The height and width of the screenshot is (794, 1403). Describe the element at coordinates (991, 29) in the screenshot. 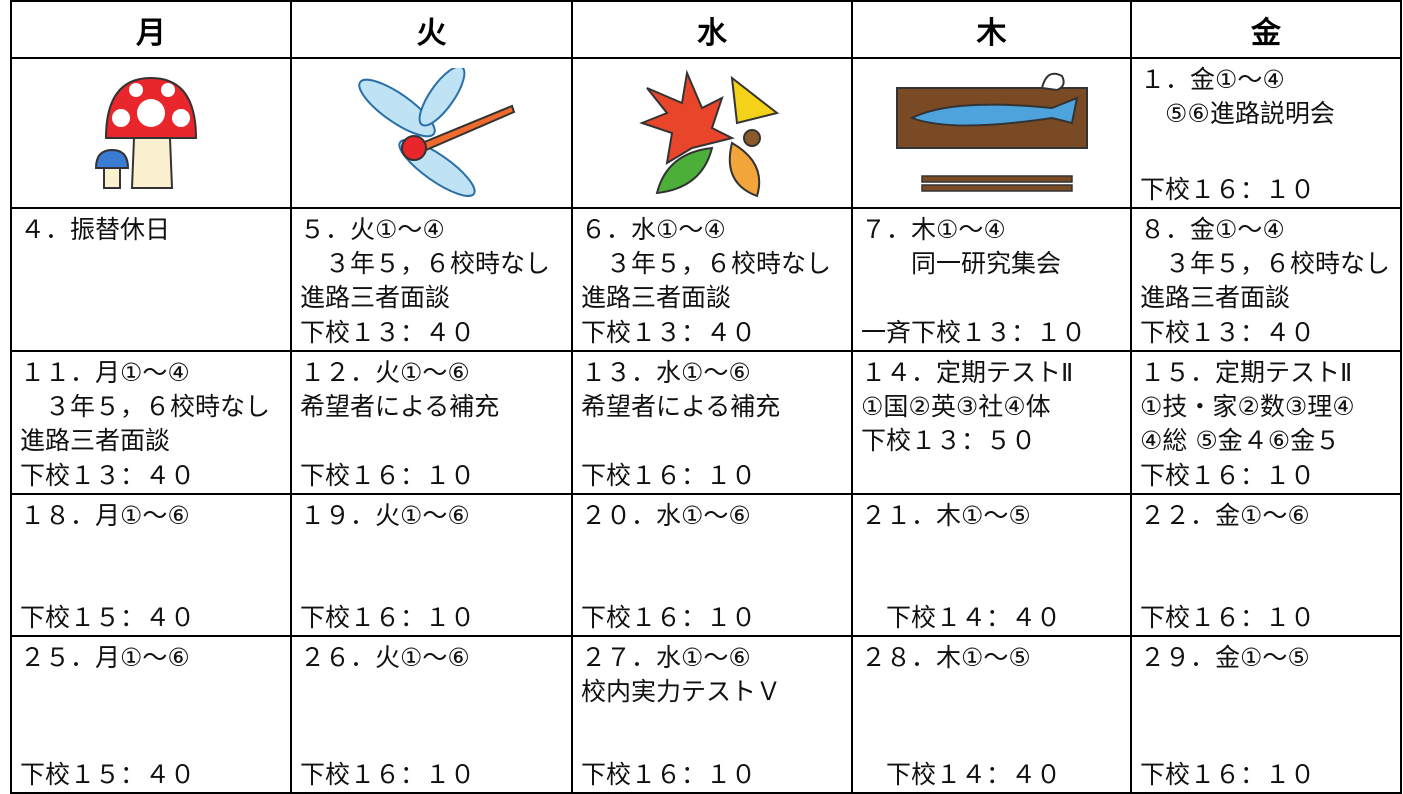

I see `day-header: 木` at that location.